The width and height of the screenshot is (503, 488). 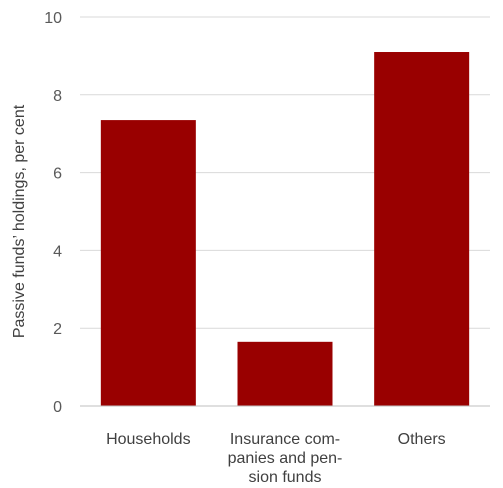 What do you see at coordinates (57, 174) in the screenshot?
I see `y-tick-label: 6` at bounding box center [57, 174].